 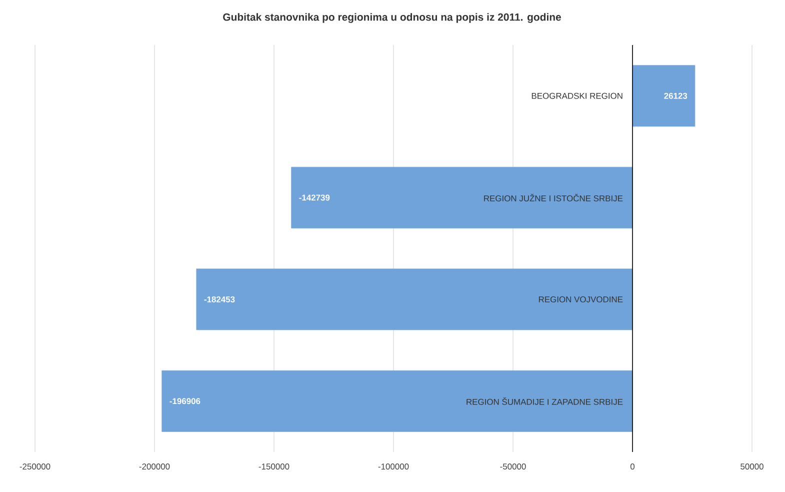 What do you see at coordinates (393, 467) in the screenshot?
I see `x-tick-label: -100000` at bounding box center [393, 467].